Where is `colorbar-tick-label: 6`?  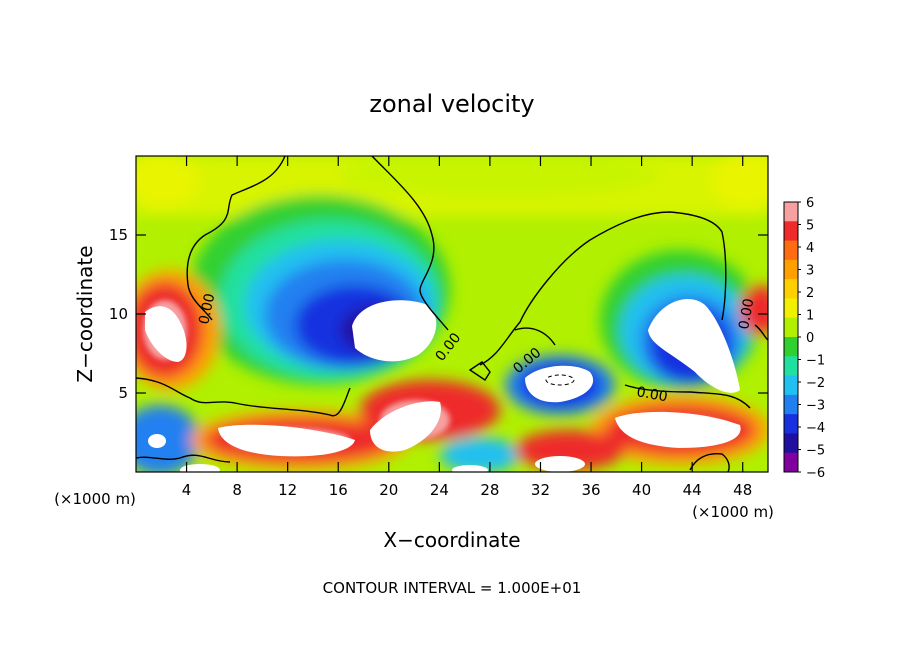 colorbar-tick-label: 6 is located at coordinates (810, 203).